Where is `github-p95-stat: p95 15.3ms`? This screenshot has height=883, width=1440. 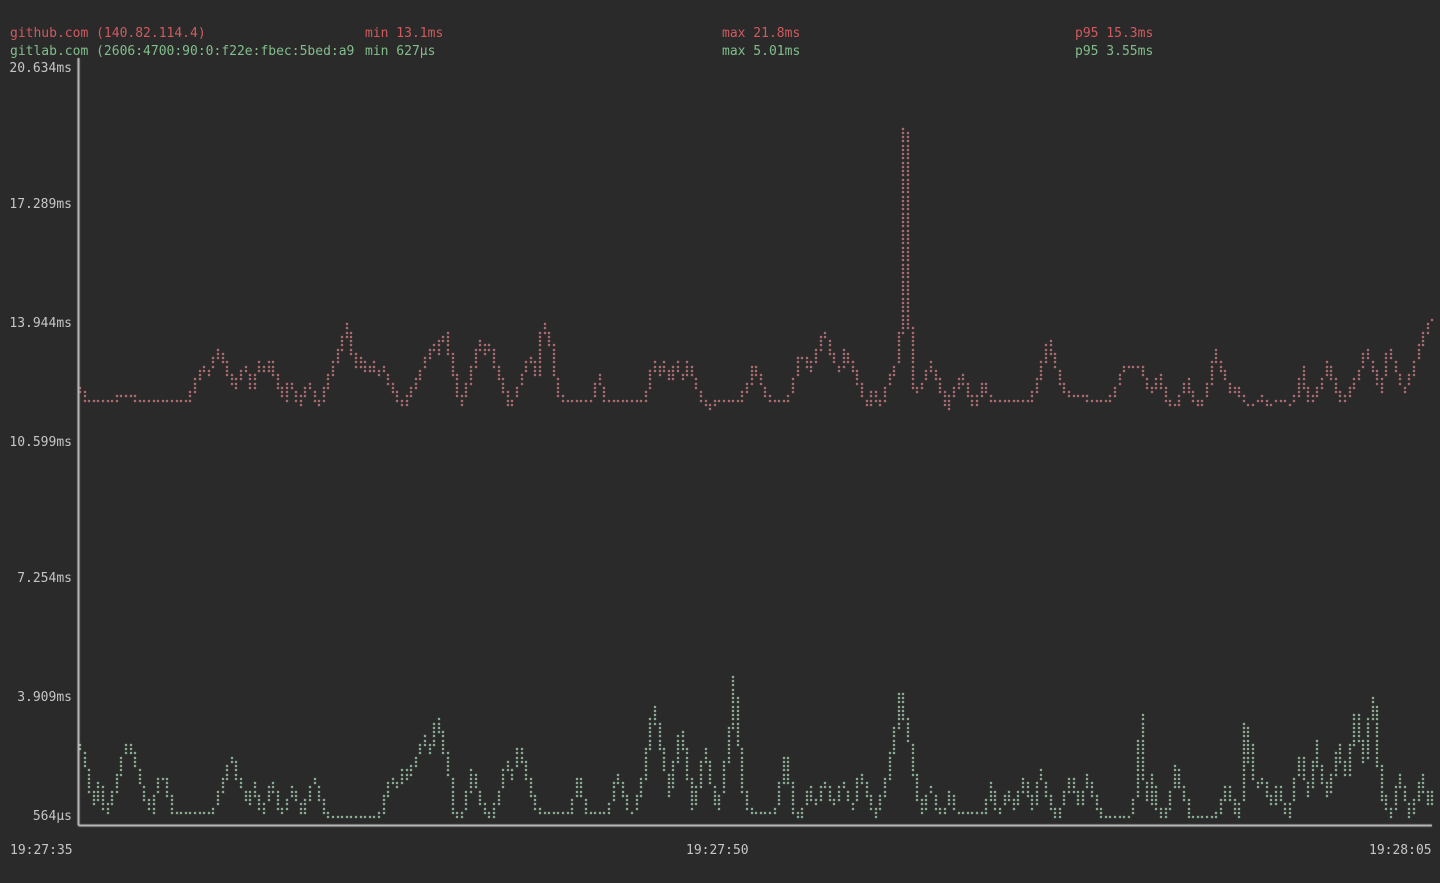 github-p95-stat: p95 15.3ms is located at coordinates (1114, 33).